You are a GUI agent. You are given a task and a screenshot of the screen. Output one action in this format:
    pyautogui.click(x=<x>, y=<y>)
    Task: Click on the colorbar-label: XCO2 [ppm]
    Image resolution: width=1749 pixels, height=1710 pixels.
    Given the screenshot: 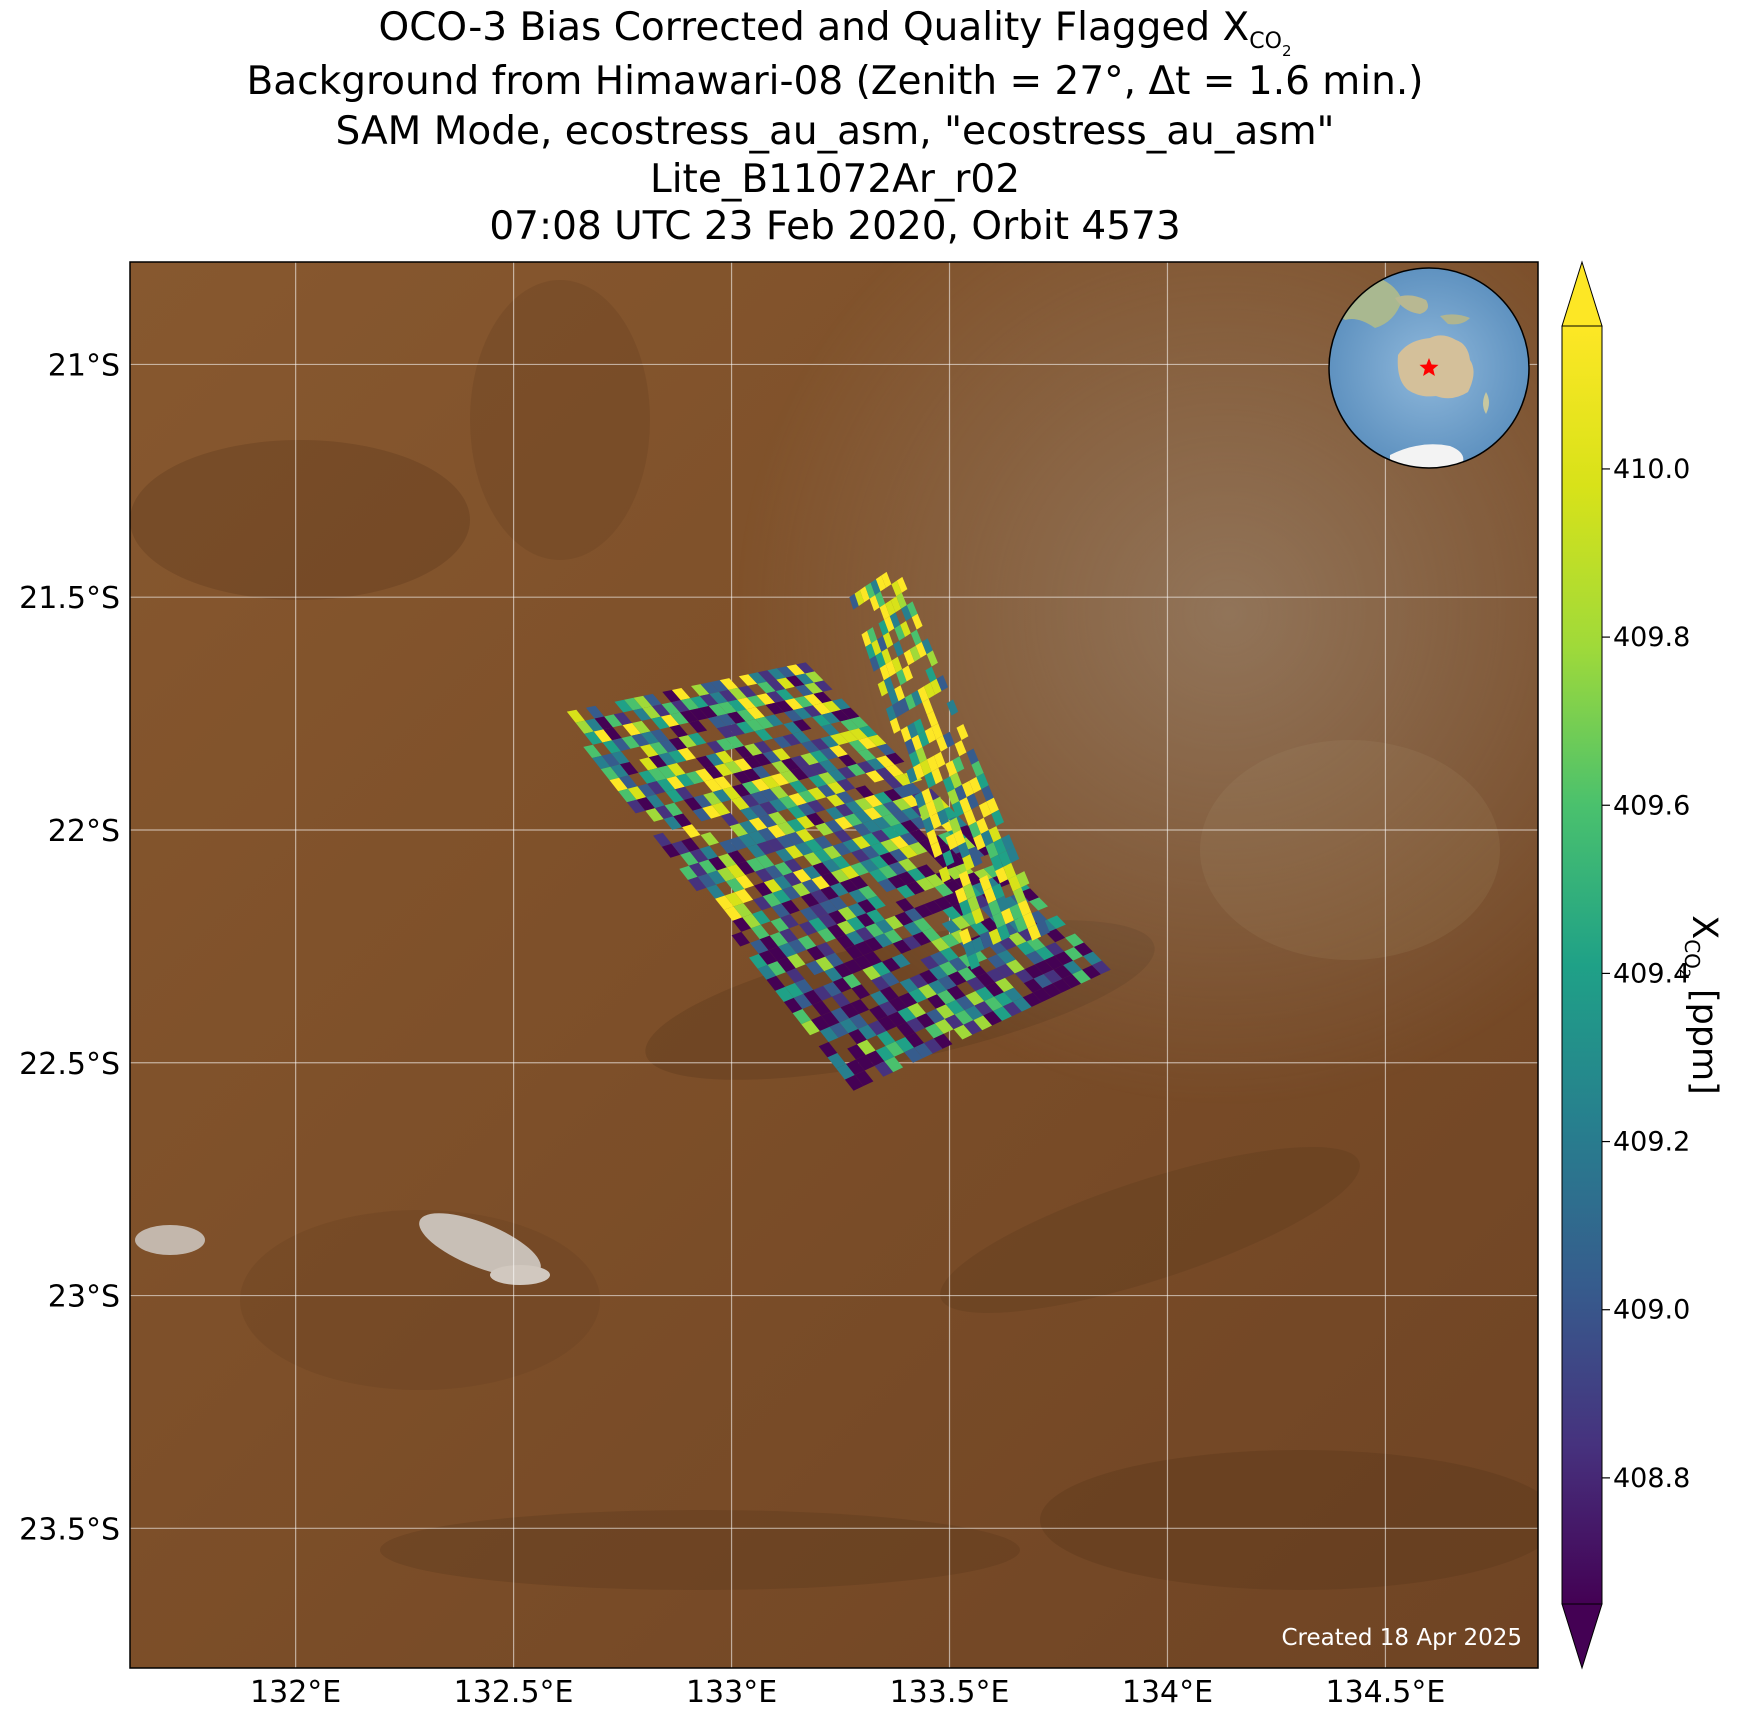 What is the action you would take?
    pyautogui.click(x=1700, y=1005)
    